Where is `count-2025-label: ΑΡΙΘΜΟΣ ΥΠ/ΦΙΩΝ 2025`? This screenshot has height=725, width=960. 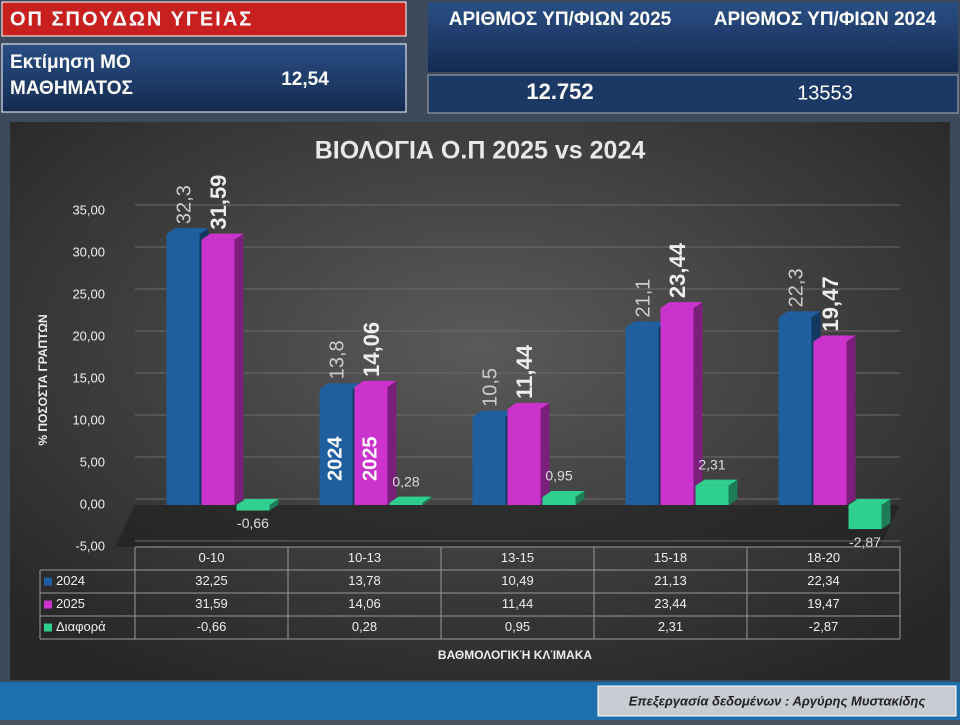 count-2025-label: ΑΡΙΘΜΟΣ ΥΠ/ΦΙΩΝ 2025 is located at coordinates (560, 19).